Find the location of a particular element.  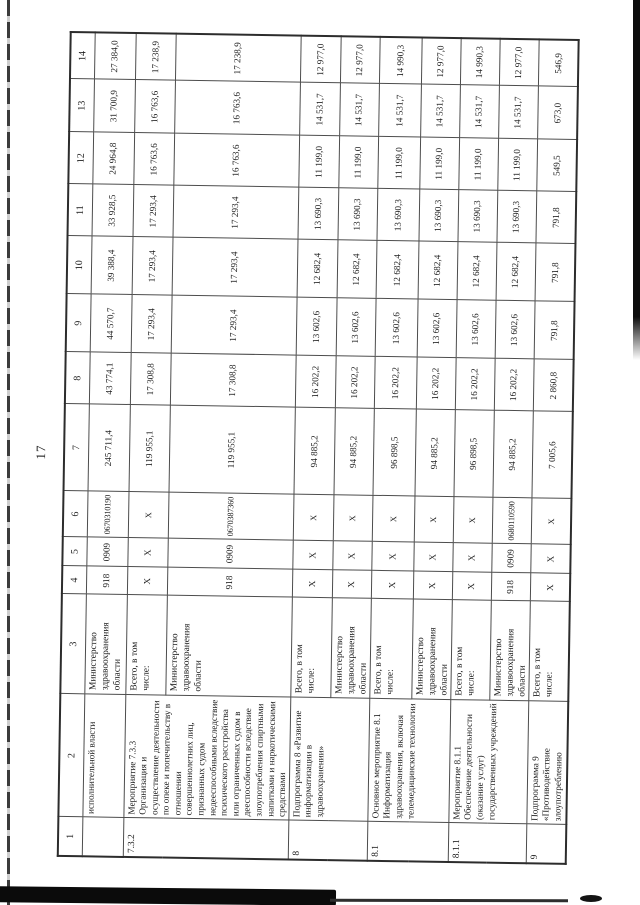

value-cell: 673,0 is located at coordinates (558, 113).